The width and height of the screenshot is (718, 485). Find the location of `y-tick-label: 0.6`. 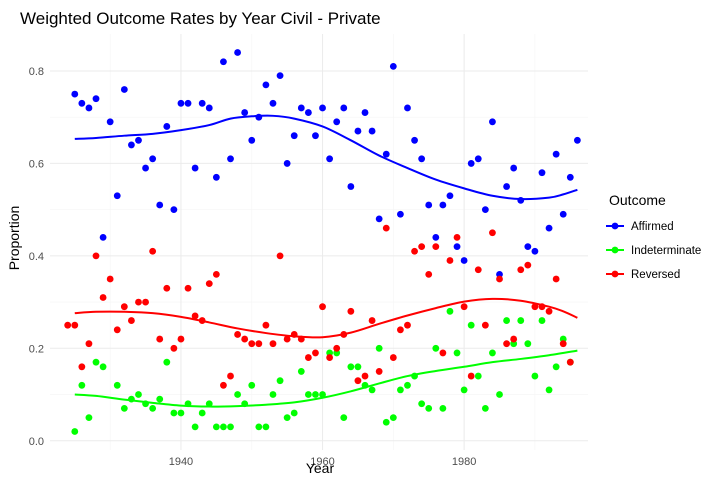

y-tick-label: 0.6 is located at coordinates (36, 164).